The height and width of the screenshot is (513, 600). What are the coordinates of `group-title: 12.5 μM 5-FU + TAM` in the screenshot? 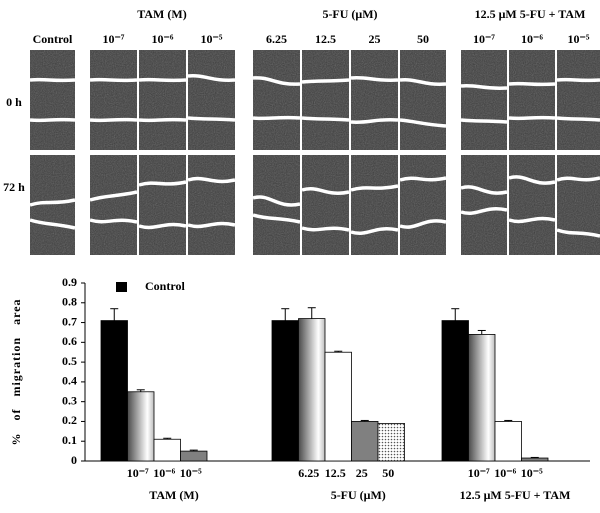 It's located at (530, 14).